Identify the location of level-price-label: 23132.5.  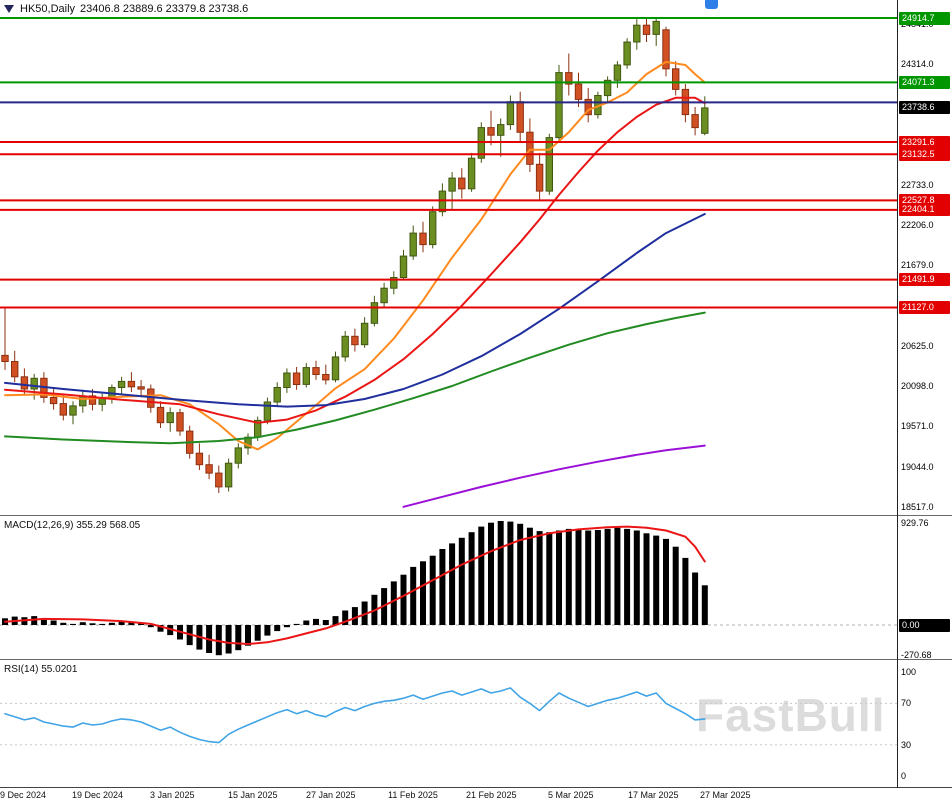
(924, 154).